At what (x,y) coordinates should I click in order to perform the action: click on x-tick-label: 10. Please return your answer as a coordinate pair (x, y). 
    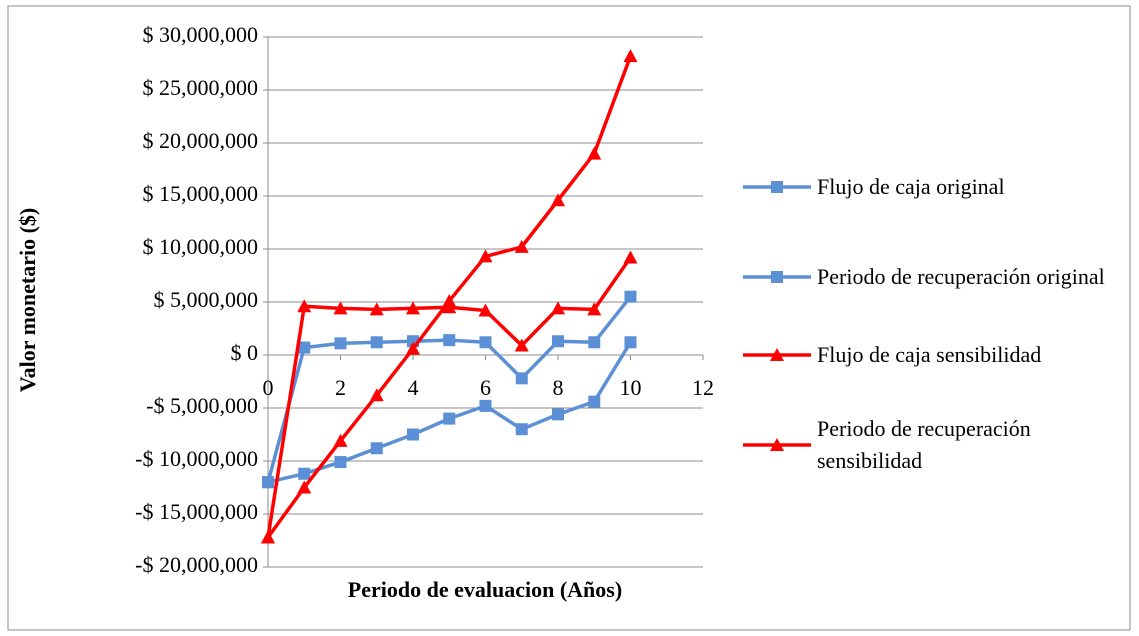
    Looking at the image, I should click on (631, 387).